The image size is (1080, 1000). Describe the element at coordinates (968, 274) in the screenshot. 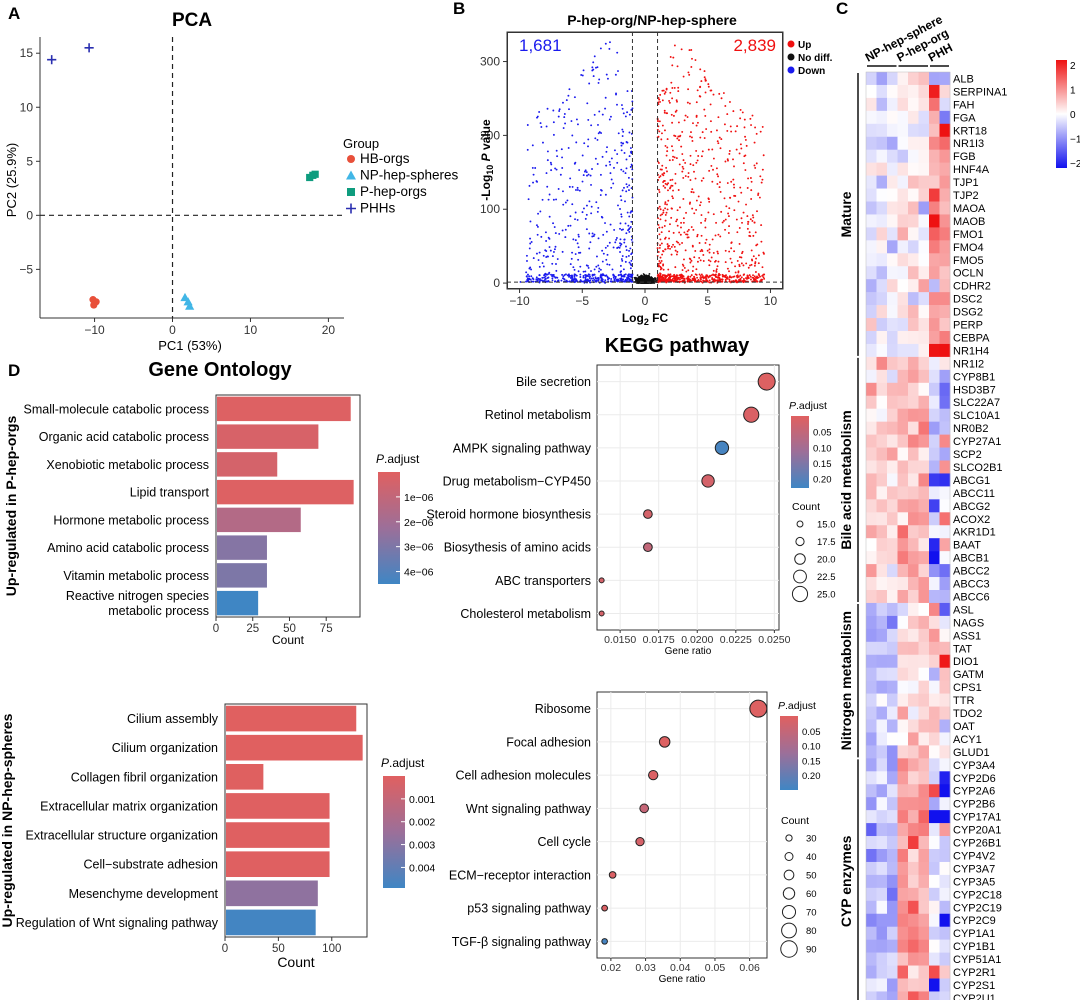

I see `heatmap-gene-label: OCLN` at that location.